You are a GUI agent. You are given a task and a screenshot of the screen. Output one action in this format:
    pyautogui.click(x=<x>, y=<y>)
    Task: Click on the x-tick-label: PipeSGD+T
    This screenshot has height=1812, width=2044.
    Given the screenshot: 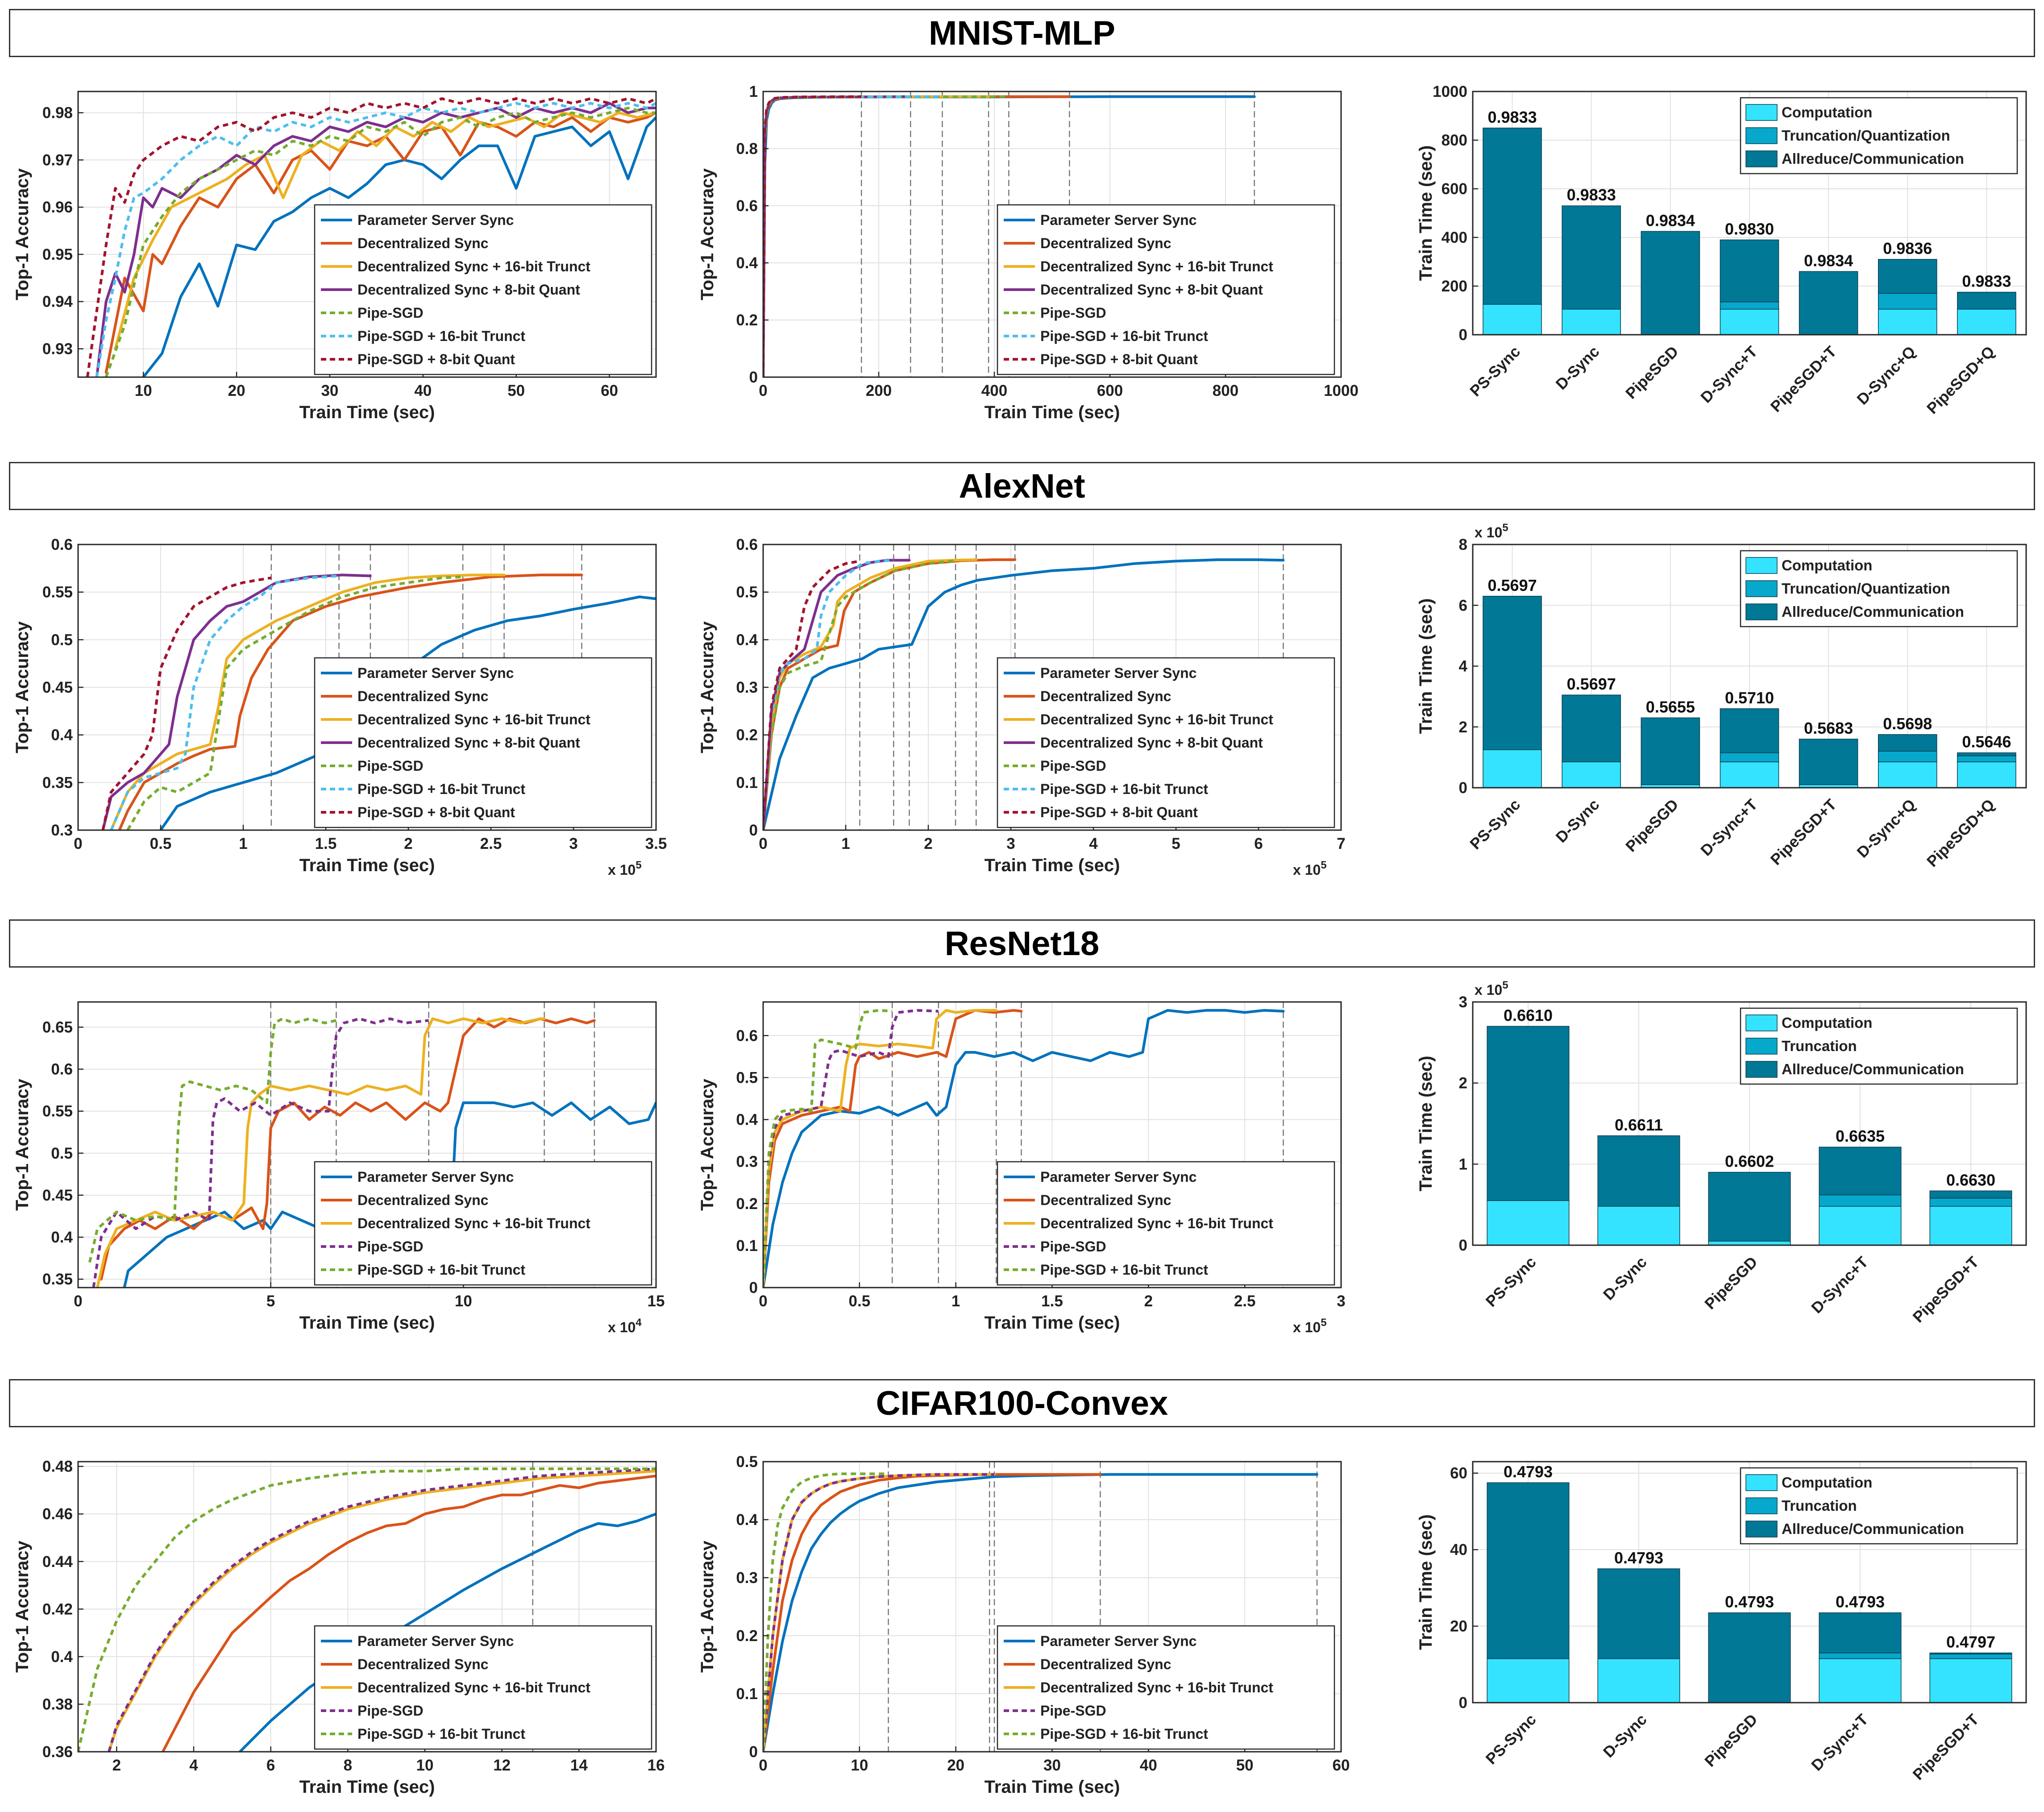 What is the action you would take?
    pyautogui.click(x=1803, y=379)
    